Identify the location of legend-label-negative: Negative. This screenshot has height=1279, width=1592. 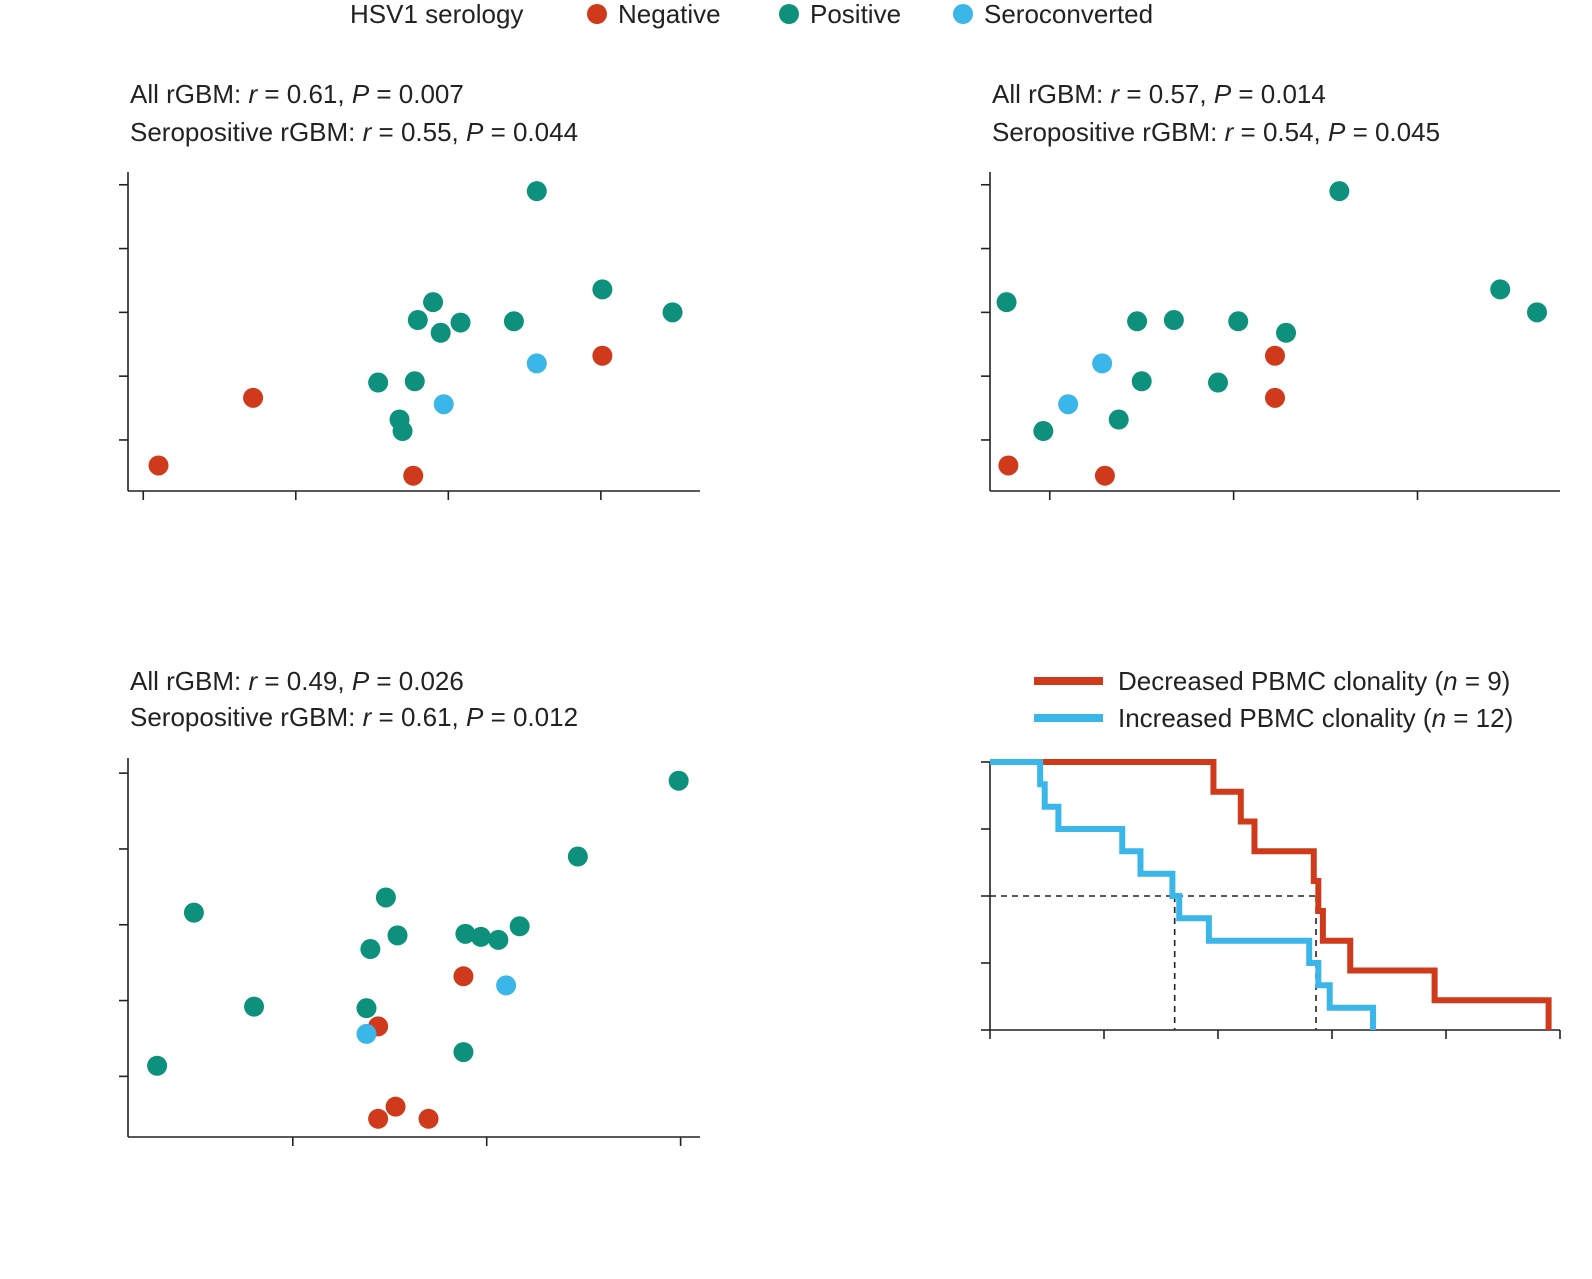
(669, 14).